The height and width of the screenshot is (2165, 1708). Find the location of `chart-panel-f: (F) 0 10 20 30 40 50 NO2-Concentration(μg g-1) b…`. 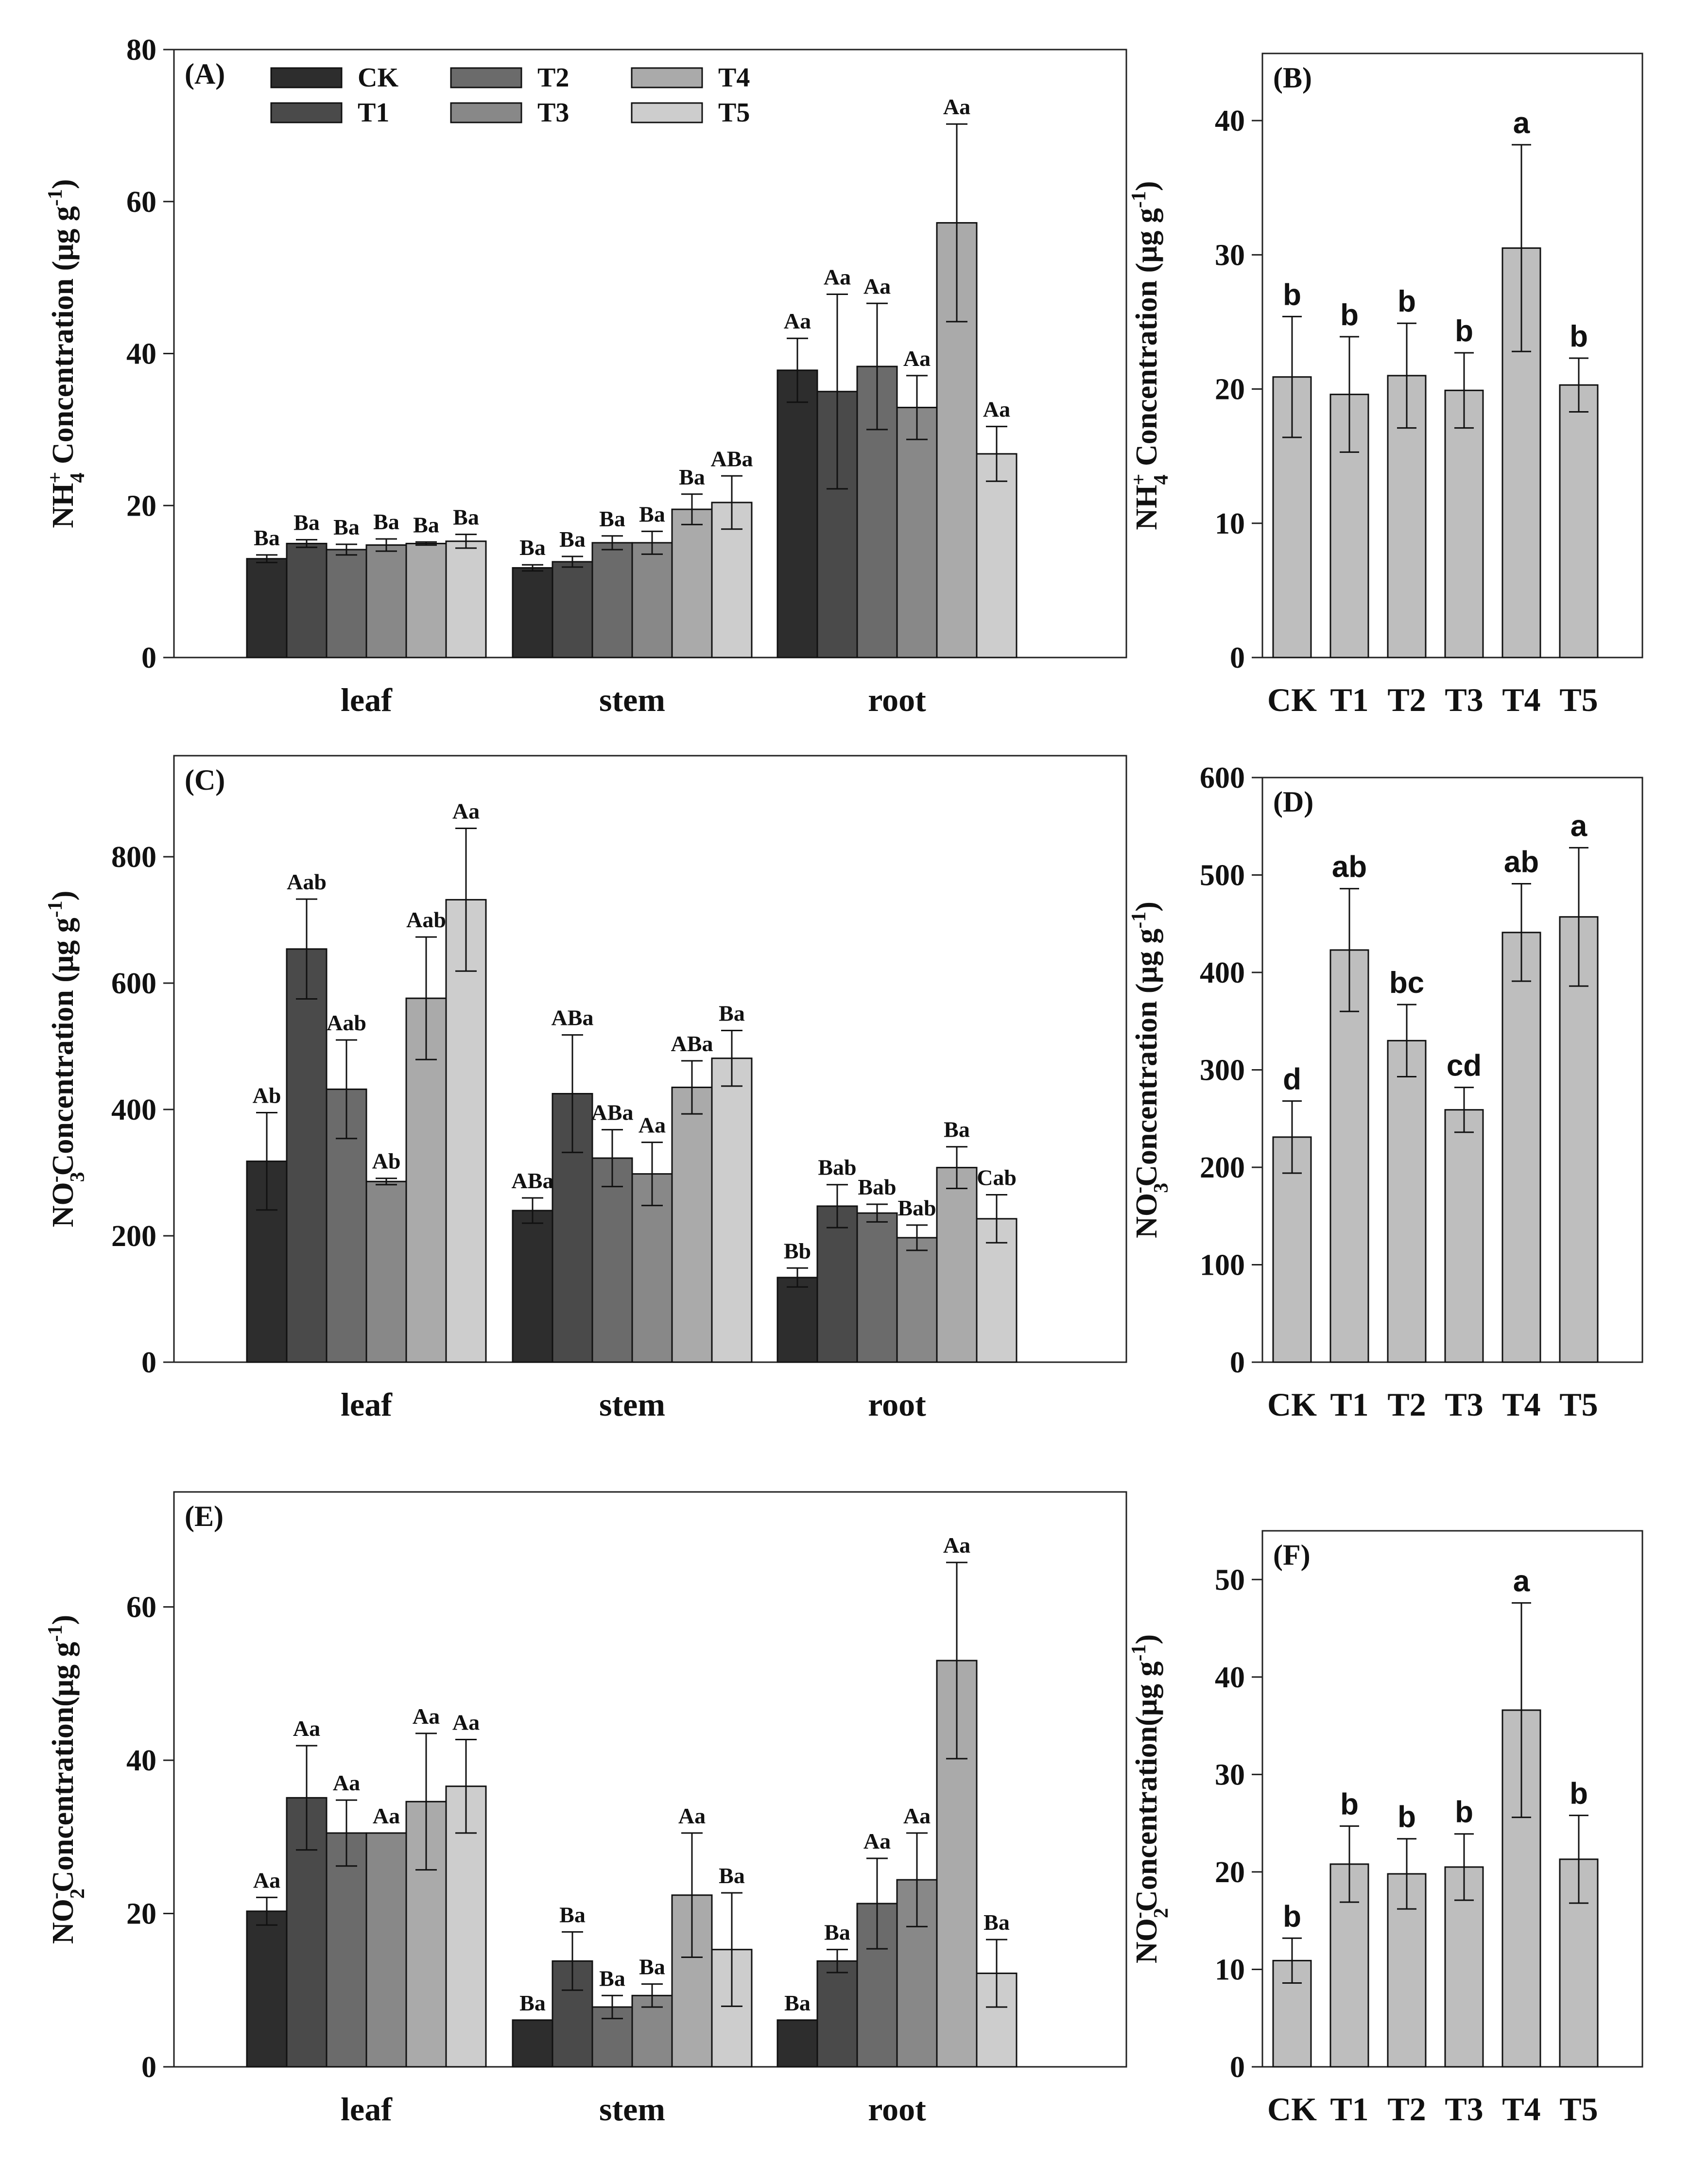

chart-panel-f: (F) 0 10 20 30 40 50 NO2-Concentration(μg g-1) b… is located at coordinates (1385, 1829).